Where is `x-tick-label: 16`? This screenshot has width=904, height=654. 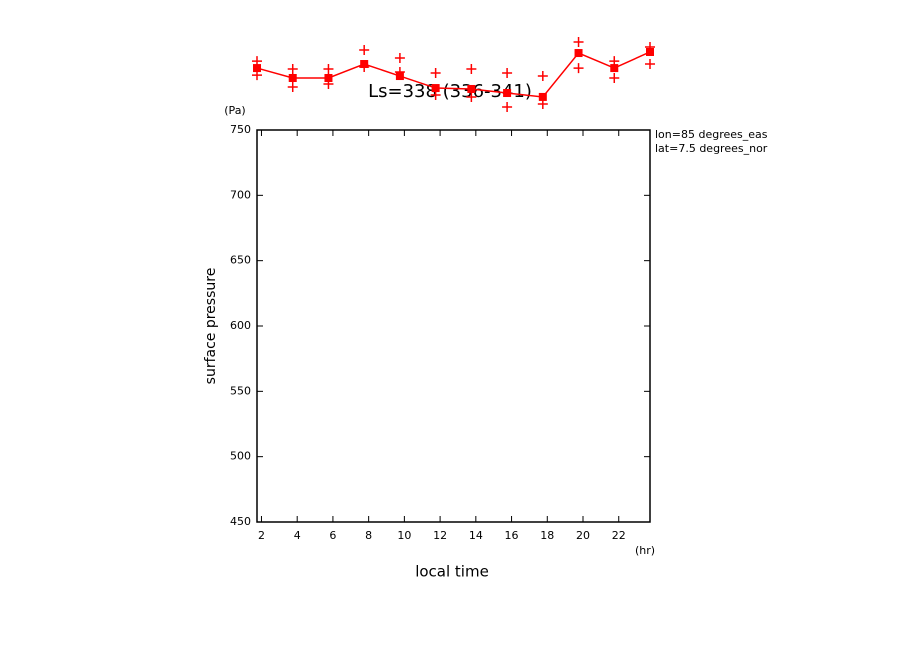 x-tick-label: 16 is located at coordinates (512, 535).